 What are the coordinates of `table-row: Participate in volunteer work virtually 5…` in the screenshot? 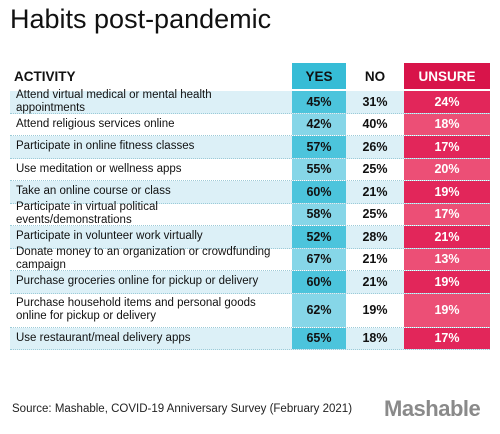 It's located at (250, 237).